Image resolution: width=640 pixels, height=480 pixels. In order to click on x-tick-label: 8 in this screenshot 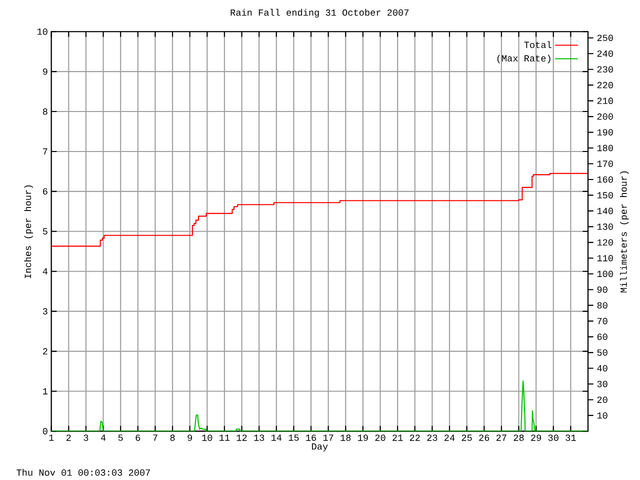, I will do `click(172, 437)`.